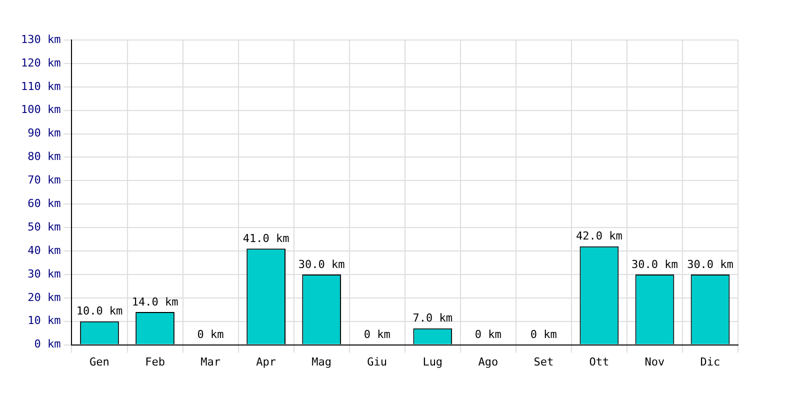  Describe the element at coordinates (322, 361) in the screenshot. I see `x-tick-label: Mag` at that location.